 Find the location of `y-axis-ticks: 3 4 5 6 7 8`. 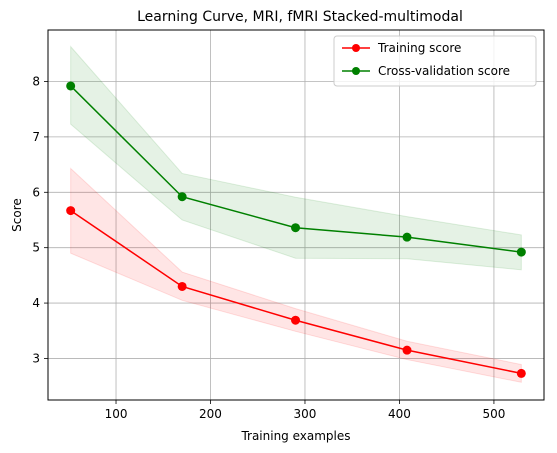

y-axis-ticks: 3 4 5 6 7 8 is located at coordinates (40, 220).